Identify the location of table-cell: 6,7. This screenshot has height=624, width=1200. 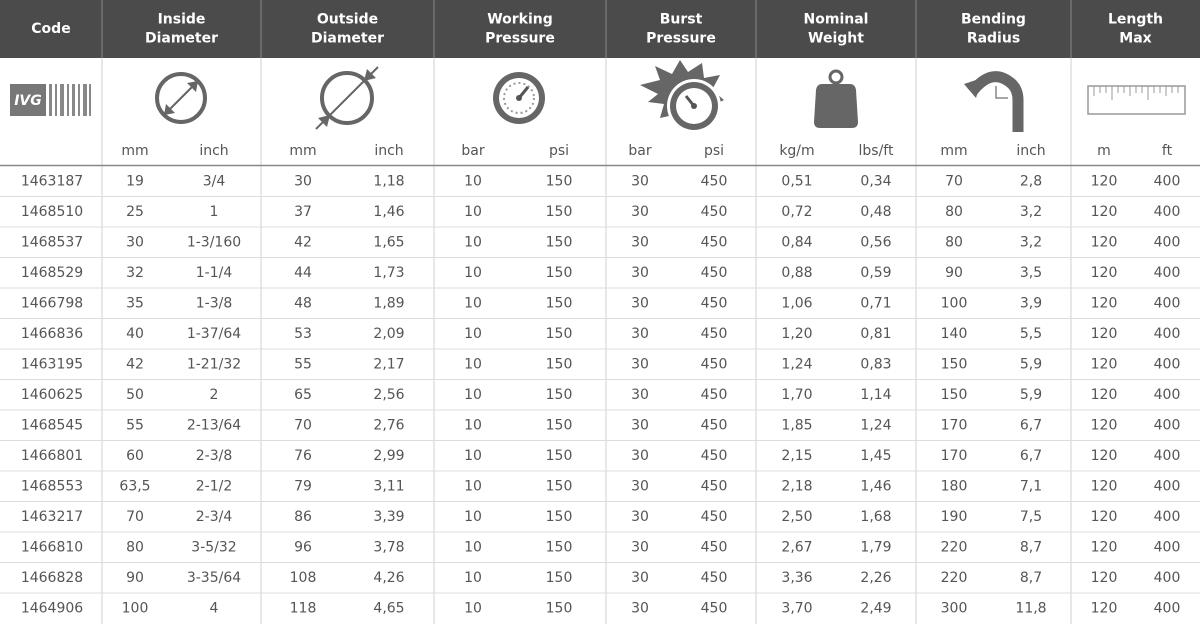
(1031, 456).